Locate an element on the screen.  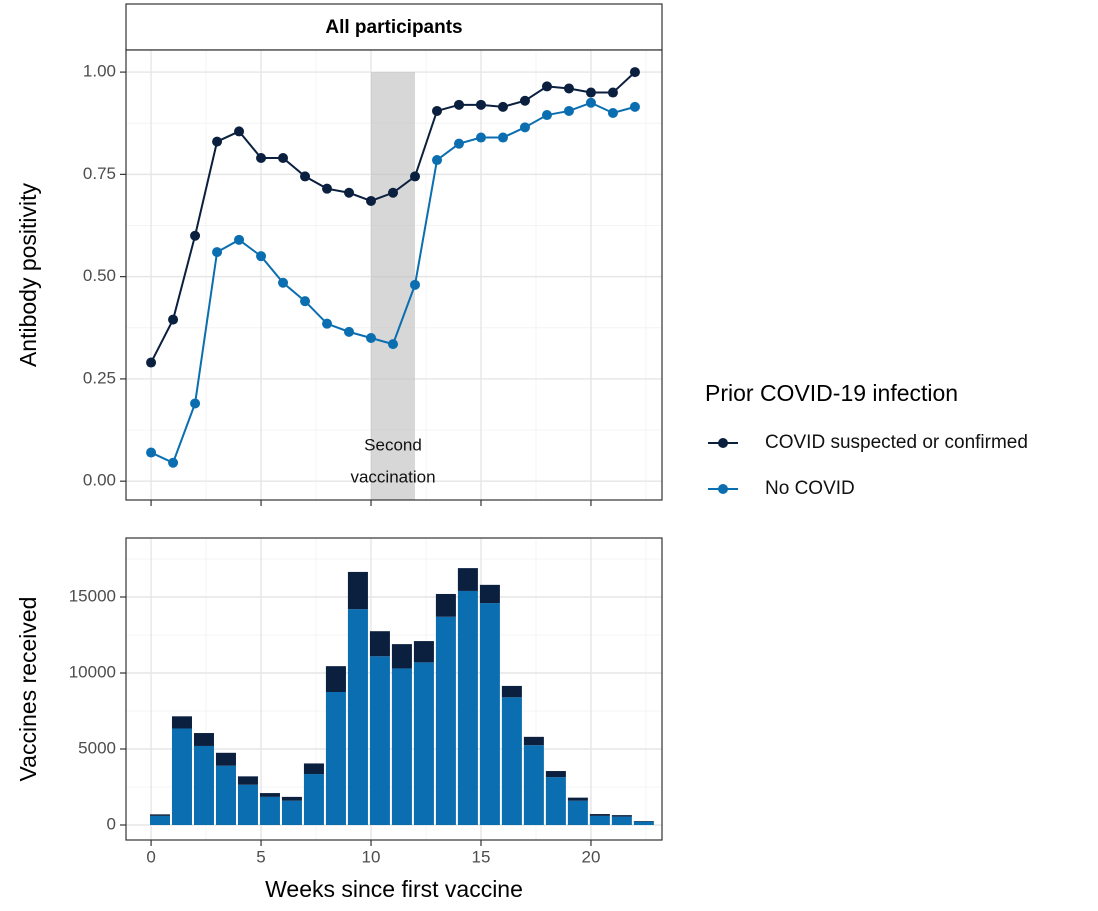
strip-label: All participants is located at coordinates (393, 27).